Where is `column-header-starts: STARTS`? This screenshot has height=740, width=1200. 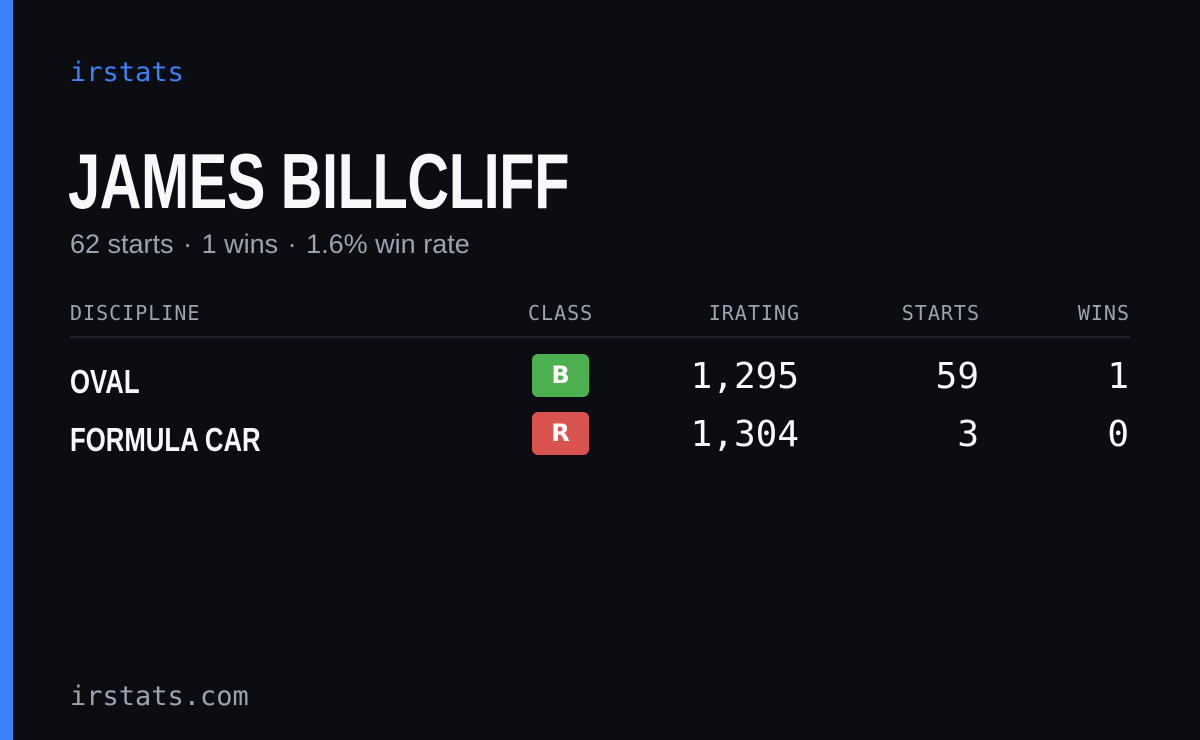 column-header-starts: STARTS is located at coordinates (940, 313).